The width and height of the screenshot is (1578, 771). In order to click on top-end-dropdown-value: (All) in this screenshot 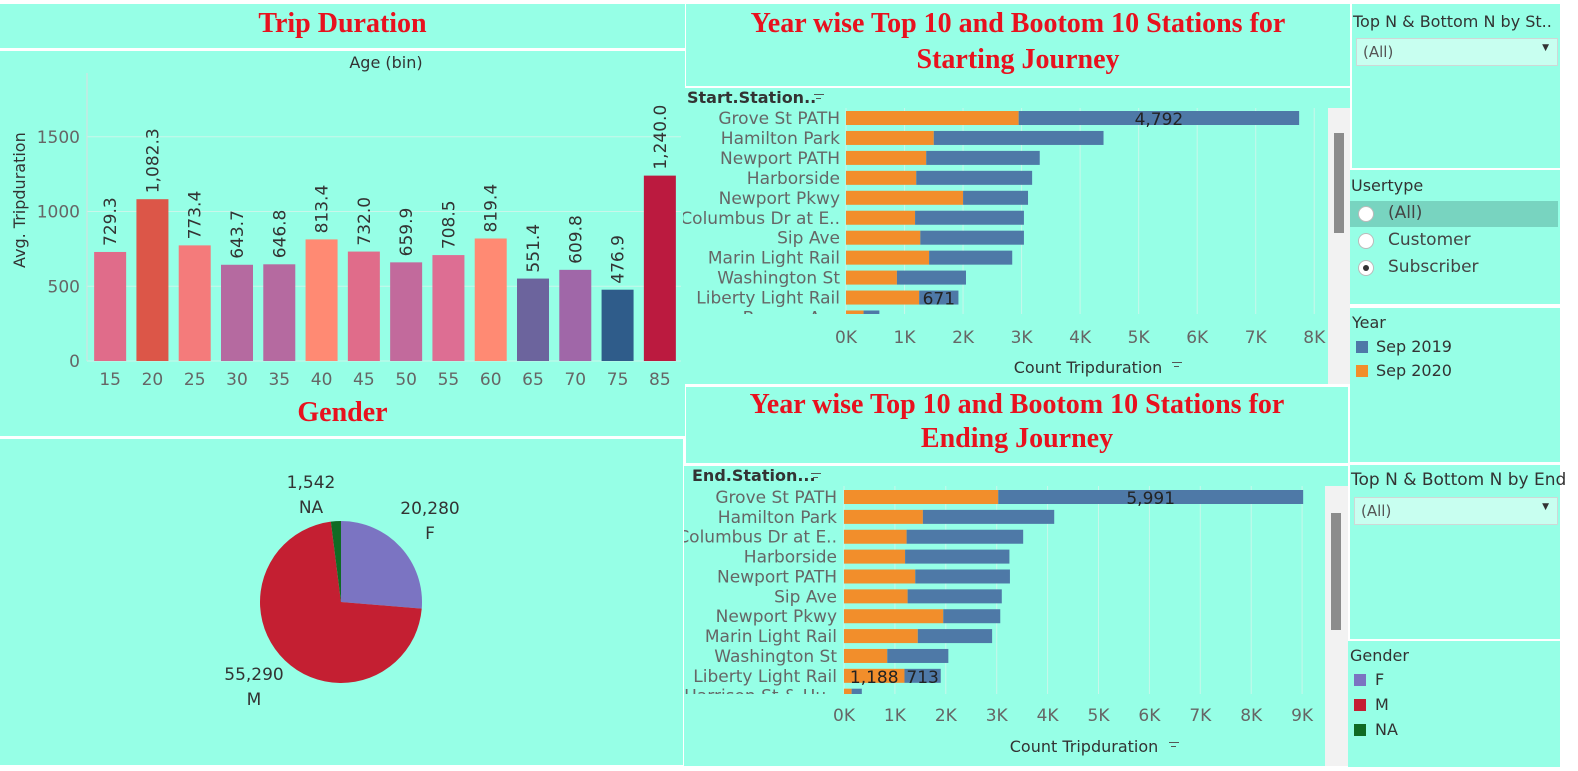, I will do `click(1376, 511)`.